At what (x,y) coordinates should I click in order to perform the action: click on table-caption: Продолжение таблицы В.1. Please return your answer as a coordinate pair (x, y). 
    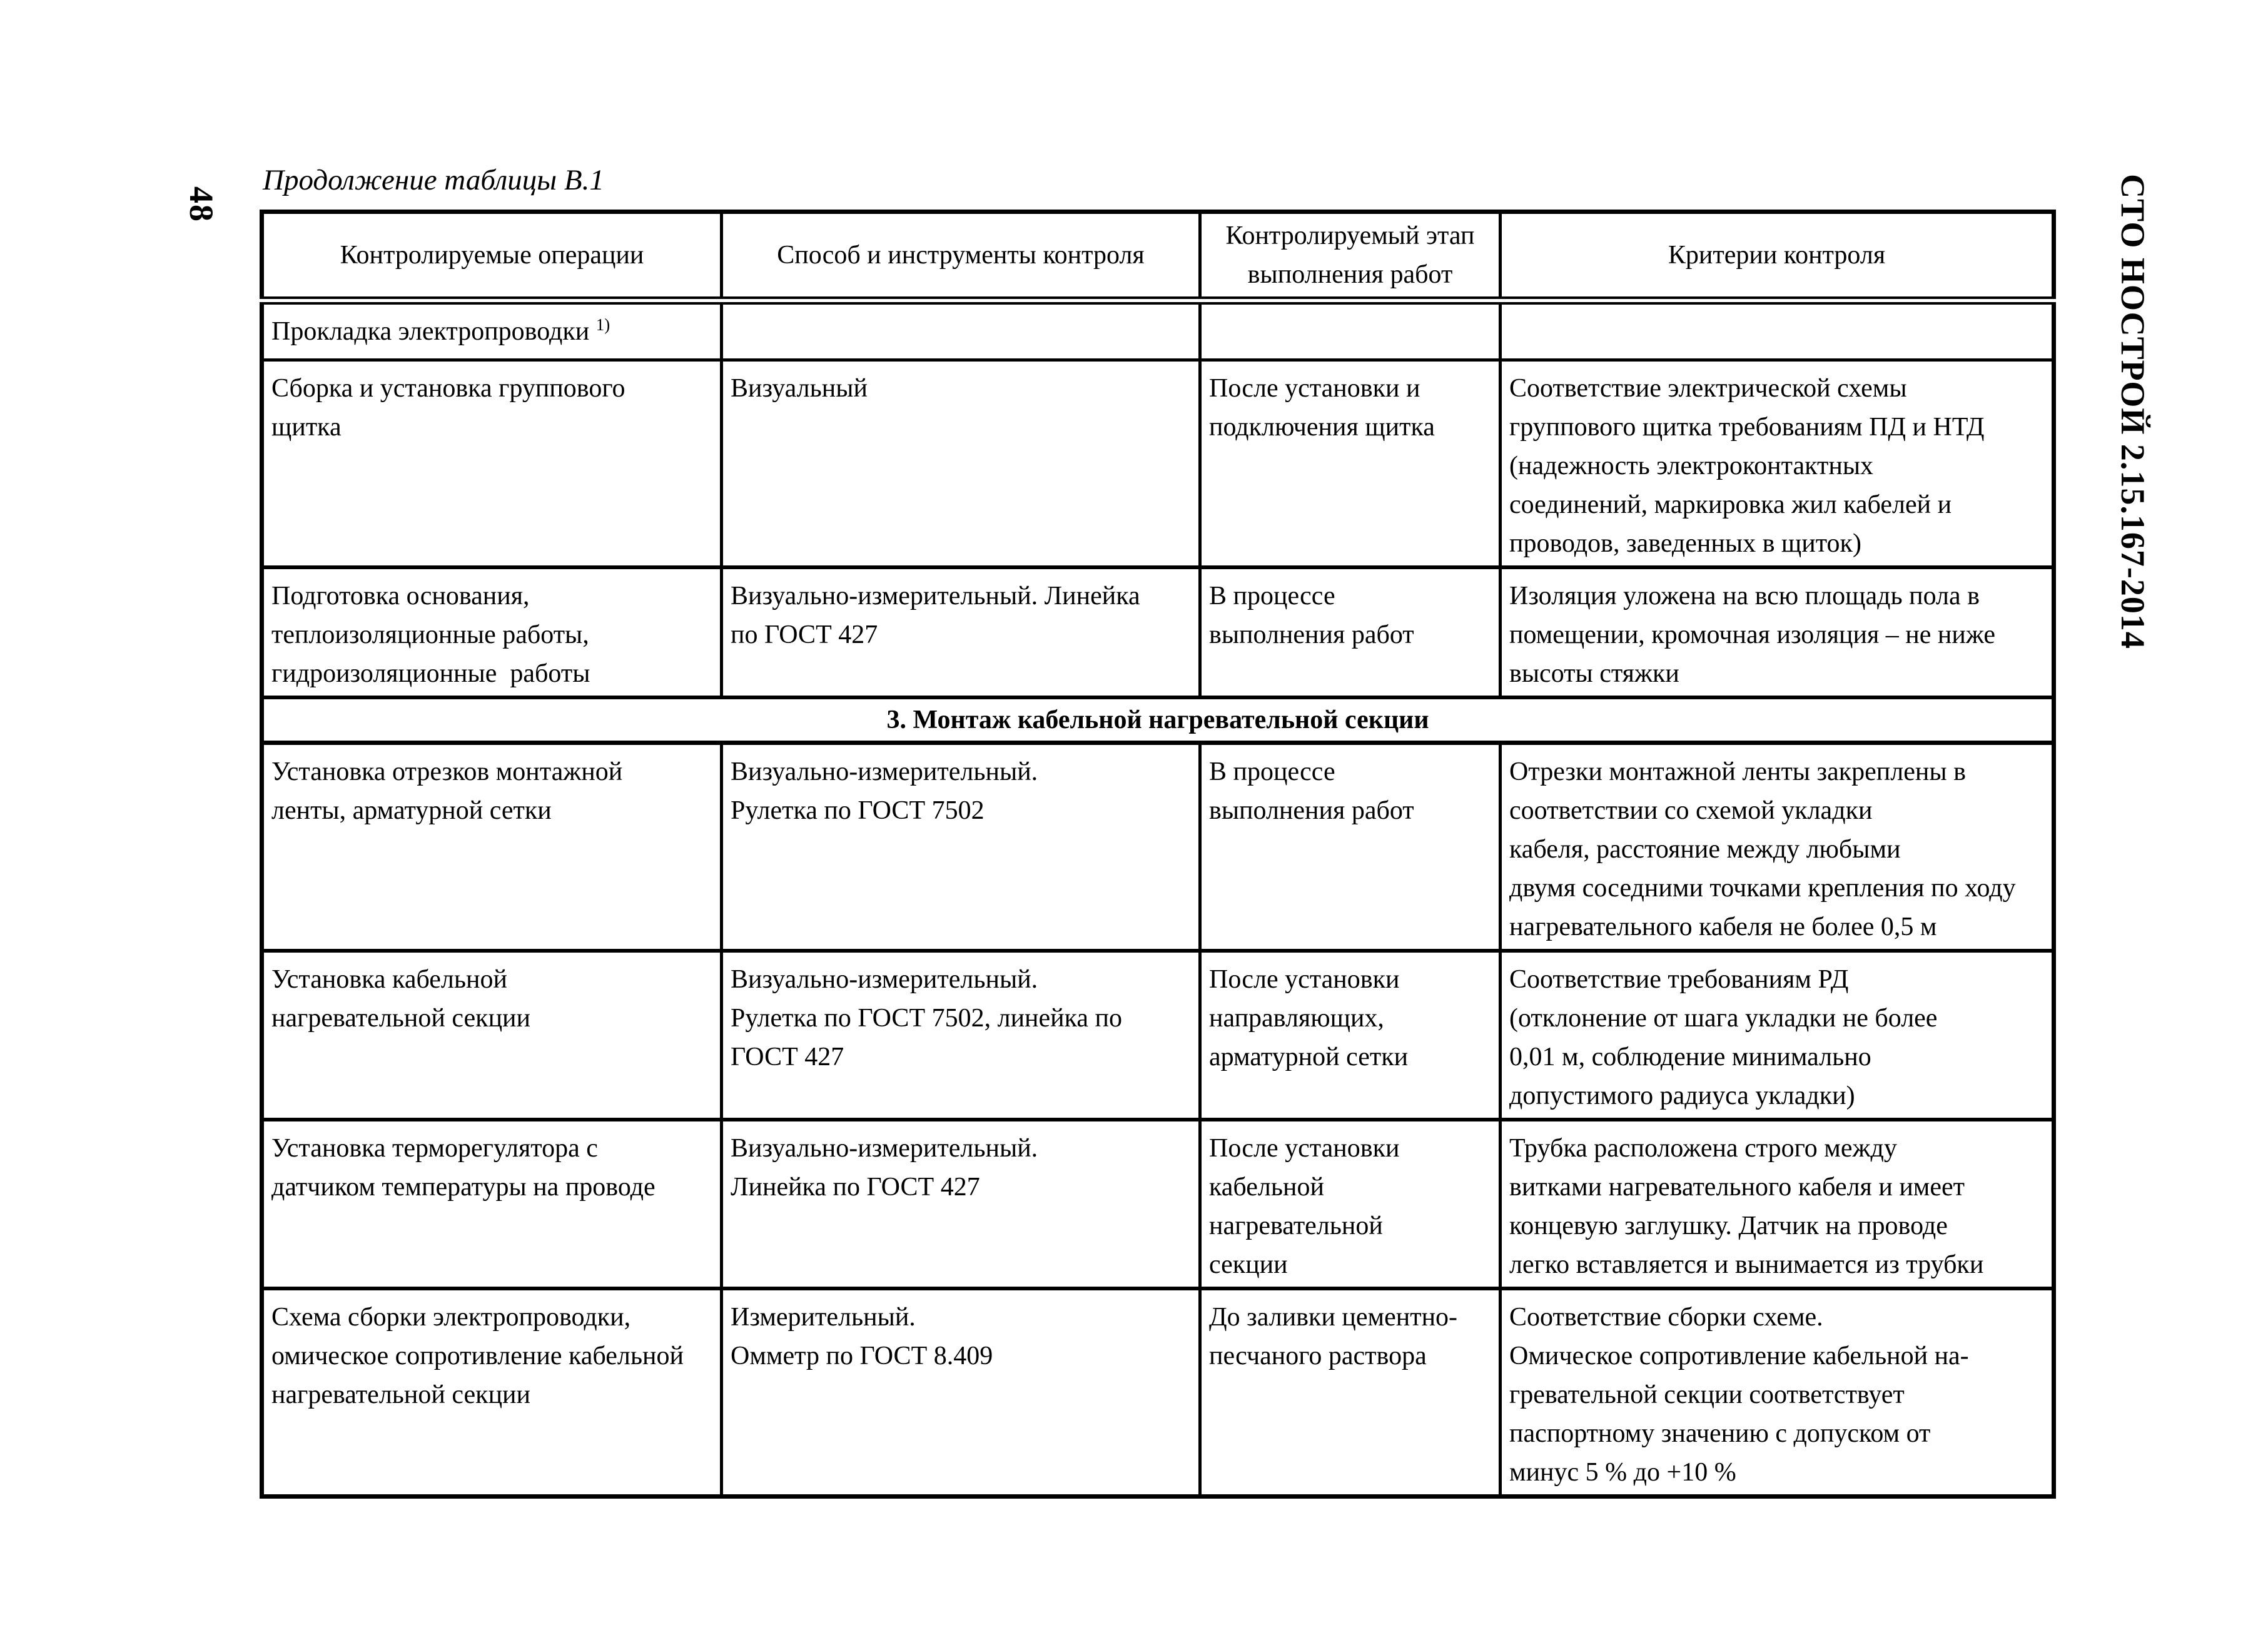
    Looking at the image, I should click on (433, 180).